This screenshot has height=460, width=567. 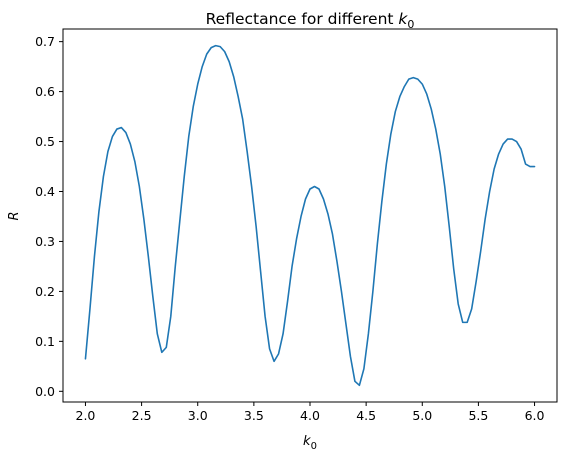 What do you see at coordinates (422, 415) in the screenshot?
I see `x-tick-label: 5.0` at bounding box center [422, 415].